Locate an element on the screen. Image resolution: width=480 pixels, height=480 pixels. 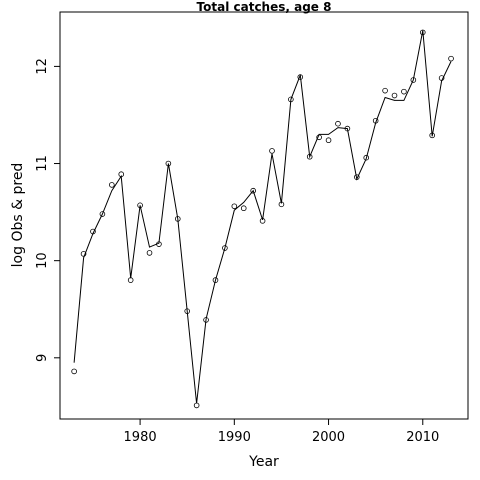
y-tick-label-11: 11 is located at coordinates (42, 163).